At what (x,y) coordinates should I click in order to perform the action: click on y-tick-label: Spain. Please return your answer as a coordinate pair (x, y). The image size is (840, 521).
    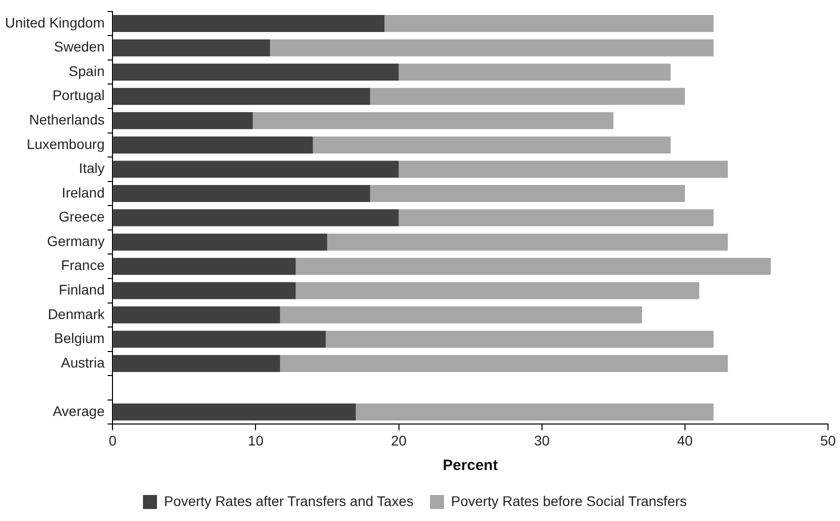
    Looking at the image, I should click on (86, 70).